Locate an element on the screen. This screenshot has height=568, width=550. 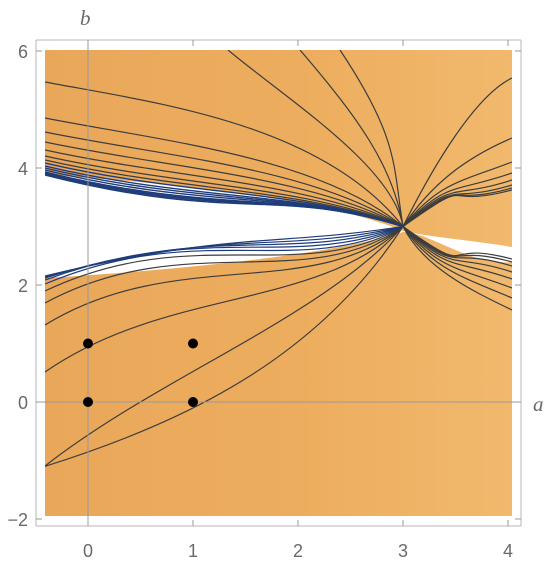
y-tick-label: 0 is located at coordinates (23, 403).